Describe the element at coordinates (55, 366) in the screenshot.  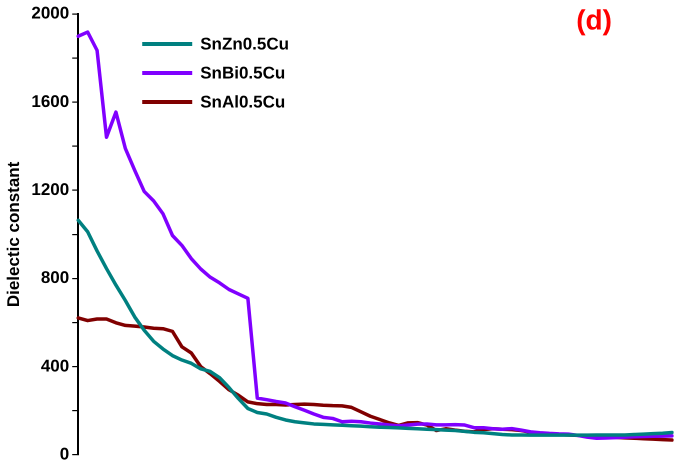
I see `y-tick-label: 400` at that location.